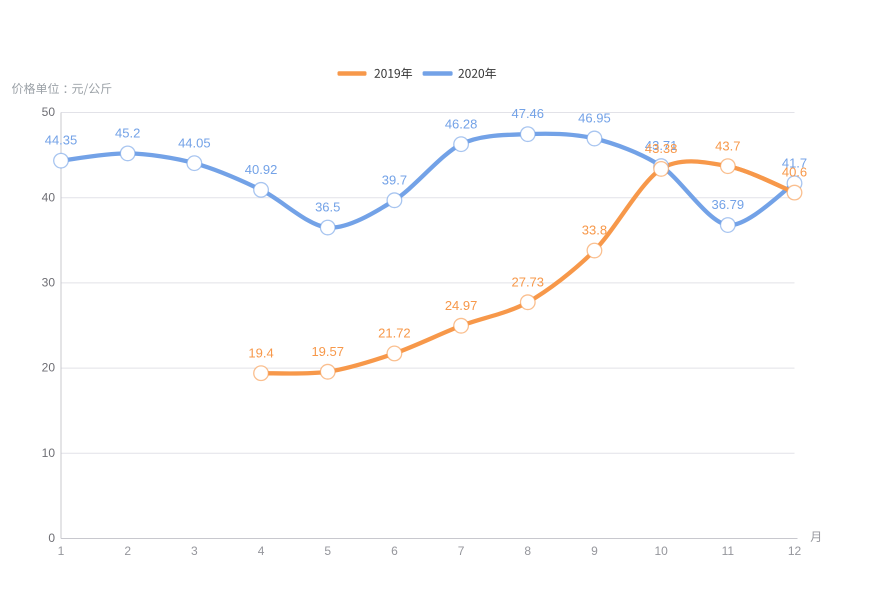 This screenshot has height=594, width=882. What do you see at coordinates (527, 281) in the screenshot?
I see `svg-text: 27.73` at bounding box center [527, 281].